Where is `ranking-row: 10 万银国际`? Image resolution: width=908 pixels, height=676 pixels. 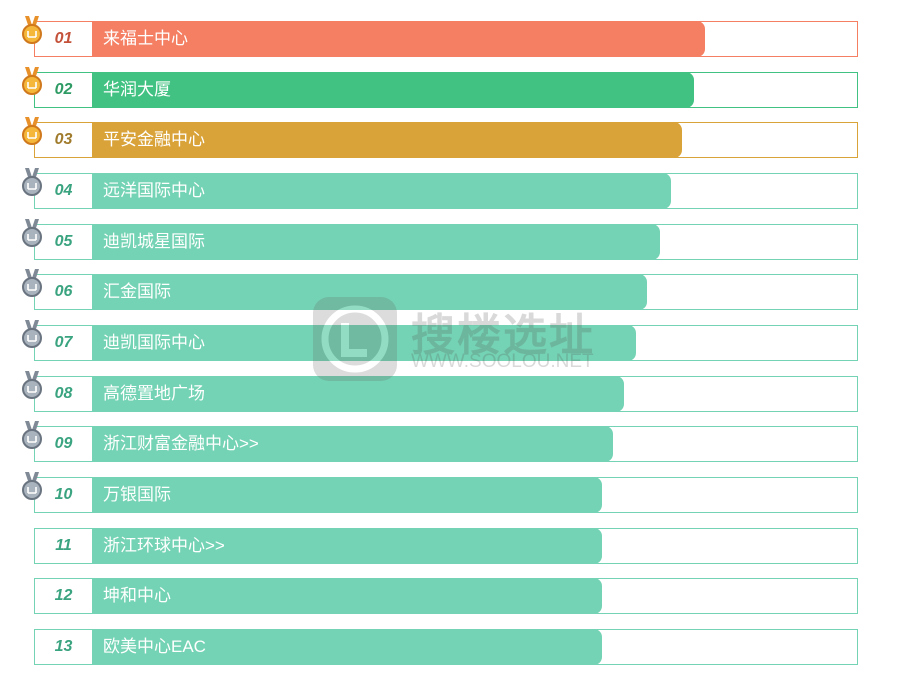
ranking-row: 10 万银国际 is located at coordinates (446, 495).